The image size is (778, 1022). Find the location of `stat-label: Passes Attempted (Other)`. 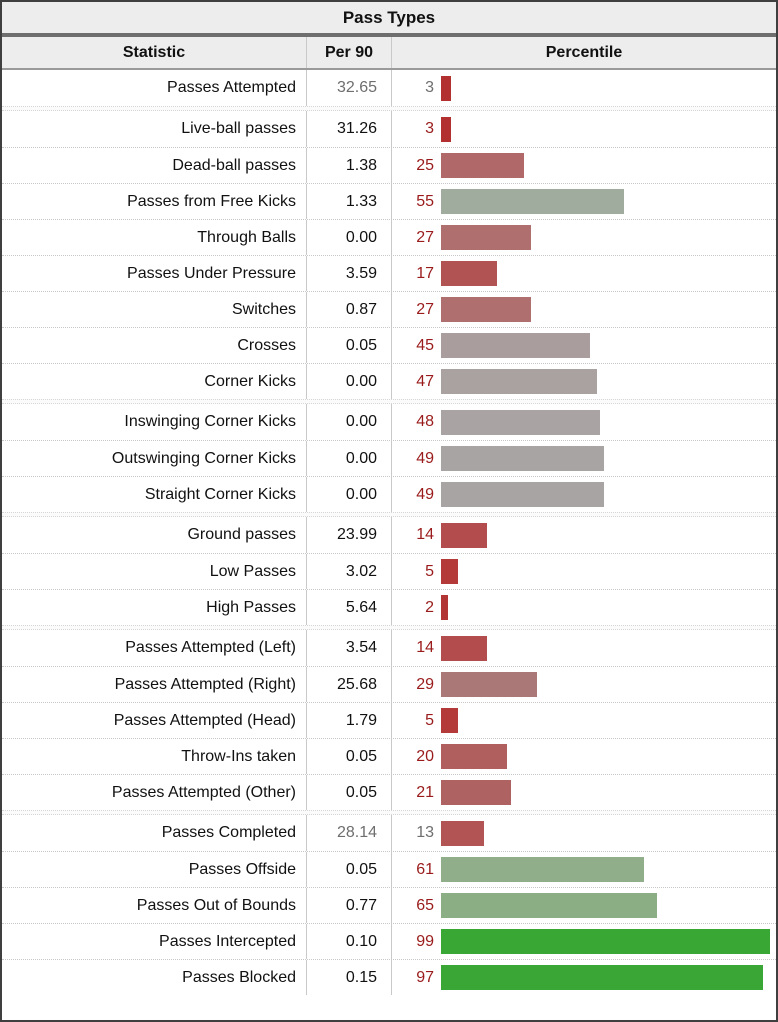

stat-label: Passes Attempted (Other) is located at coordinates (154, 792).